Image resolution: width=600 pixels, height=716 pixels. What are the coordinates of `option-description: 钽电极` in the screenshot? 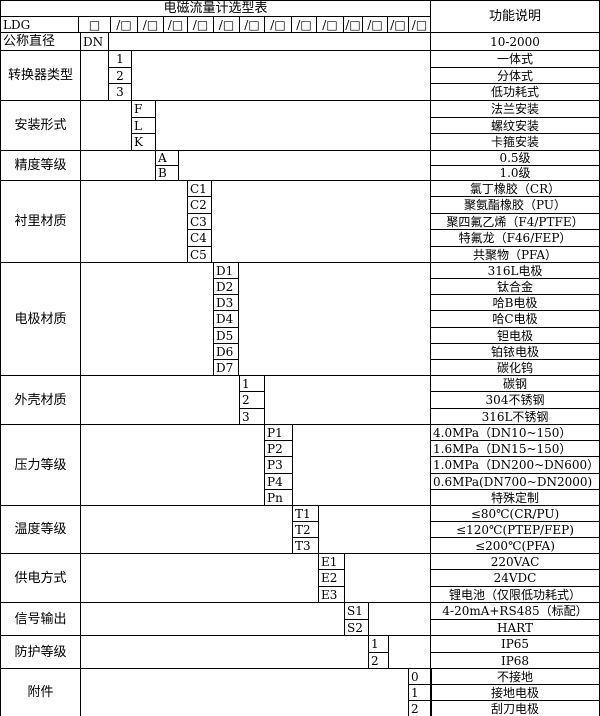 It's located at (515, 335).